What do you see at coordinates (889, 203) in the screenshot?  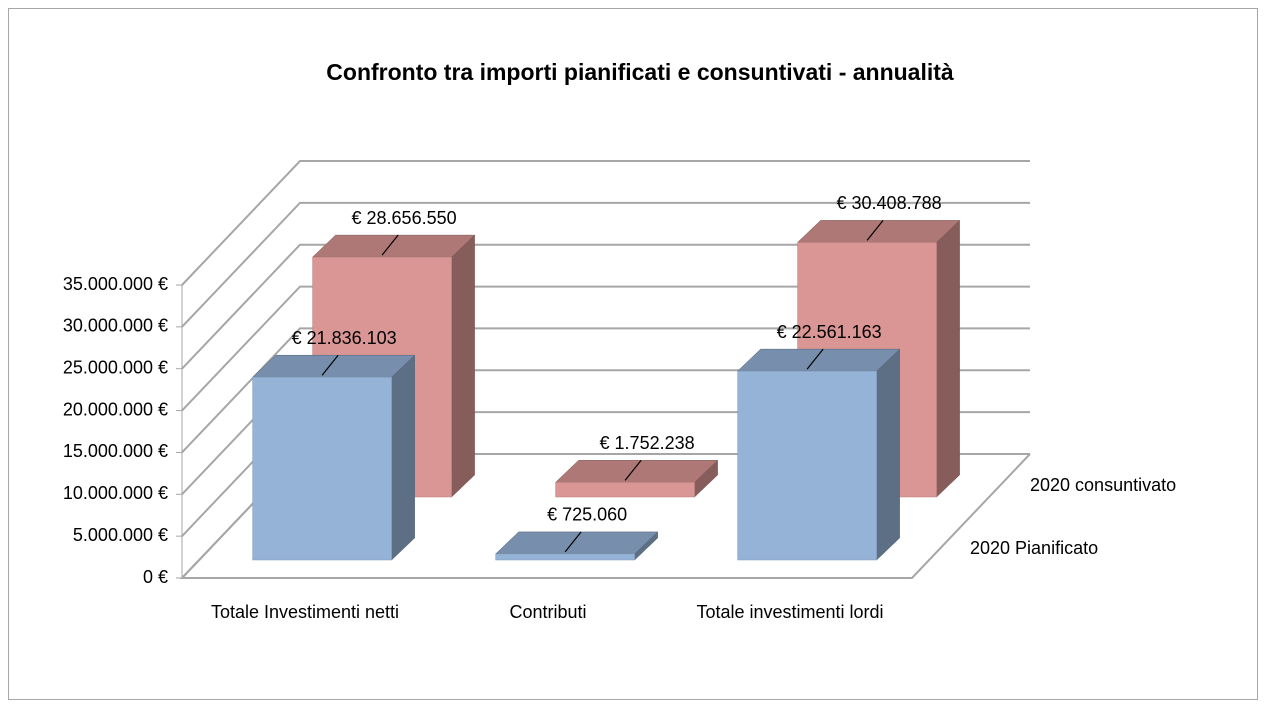 I see `data-label: € 30.408.788` at bounding box center [889, 203].